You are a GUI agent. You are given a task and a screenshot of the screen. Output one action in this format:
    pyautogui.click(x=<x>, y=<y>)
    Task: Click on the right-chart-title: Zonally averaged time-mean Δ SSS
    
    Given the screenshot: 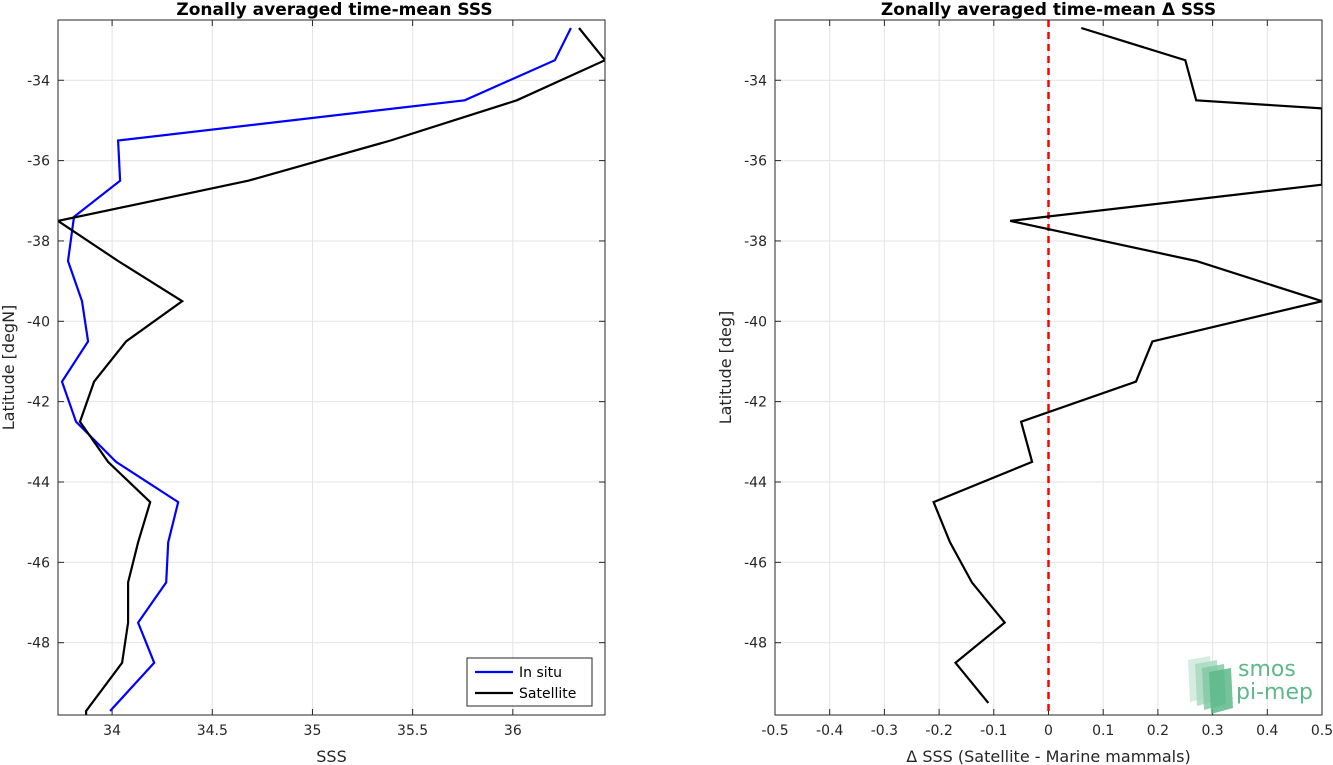 What is the action you would take?
    pyautogui.click(x=1048, y=10)
    